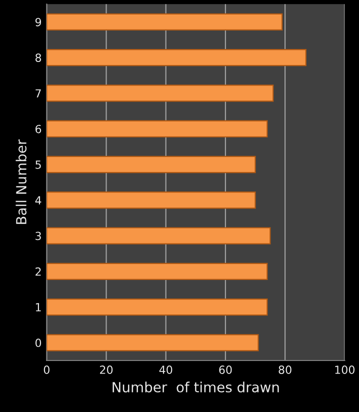 This screenshot has height=412, width=359. I want to click on y-tick-label: 3, so click(38, 236).